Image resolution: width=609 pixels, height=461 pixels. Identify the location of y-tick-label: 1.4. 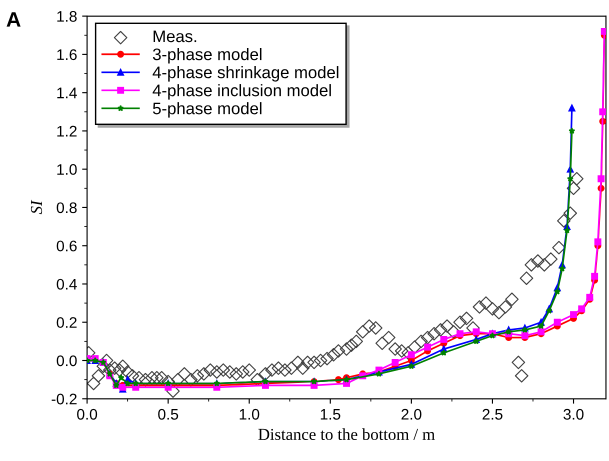
(67, 93).